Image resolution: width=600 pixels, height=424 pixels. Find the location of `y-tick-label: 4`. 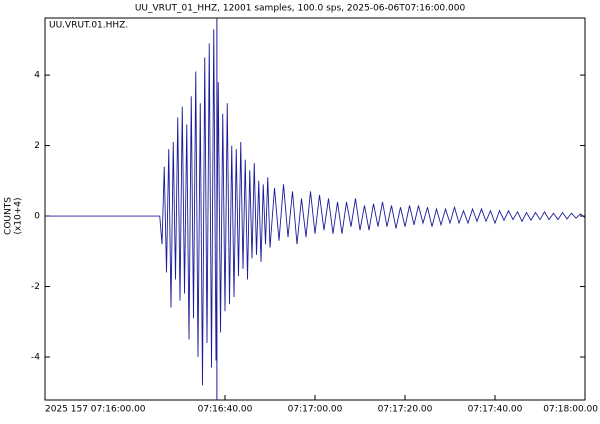

y-tick-label: 4 is located at coordinates (37, 76).